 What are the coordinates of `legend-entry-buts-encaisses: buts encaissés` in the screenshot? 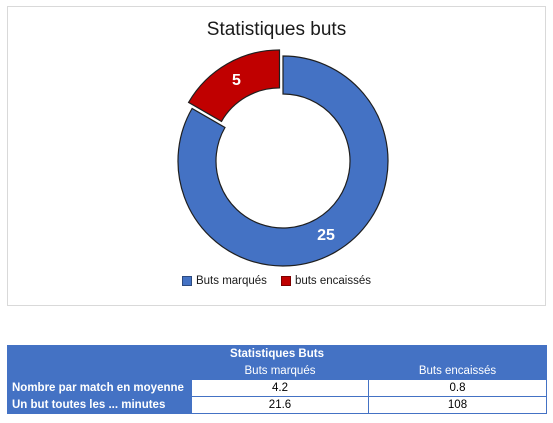 It's located at (326, 281).